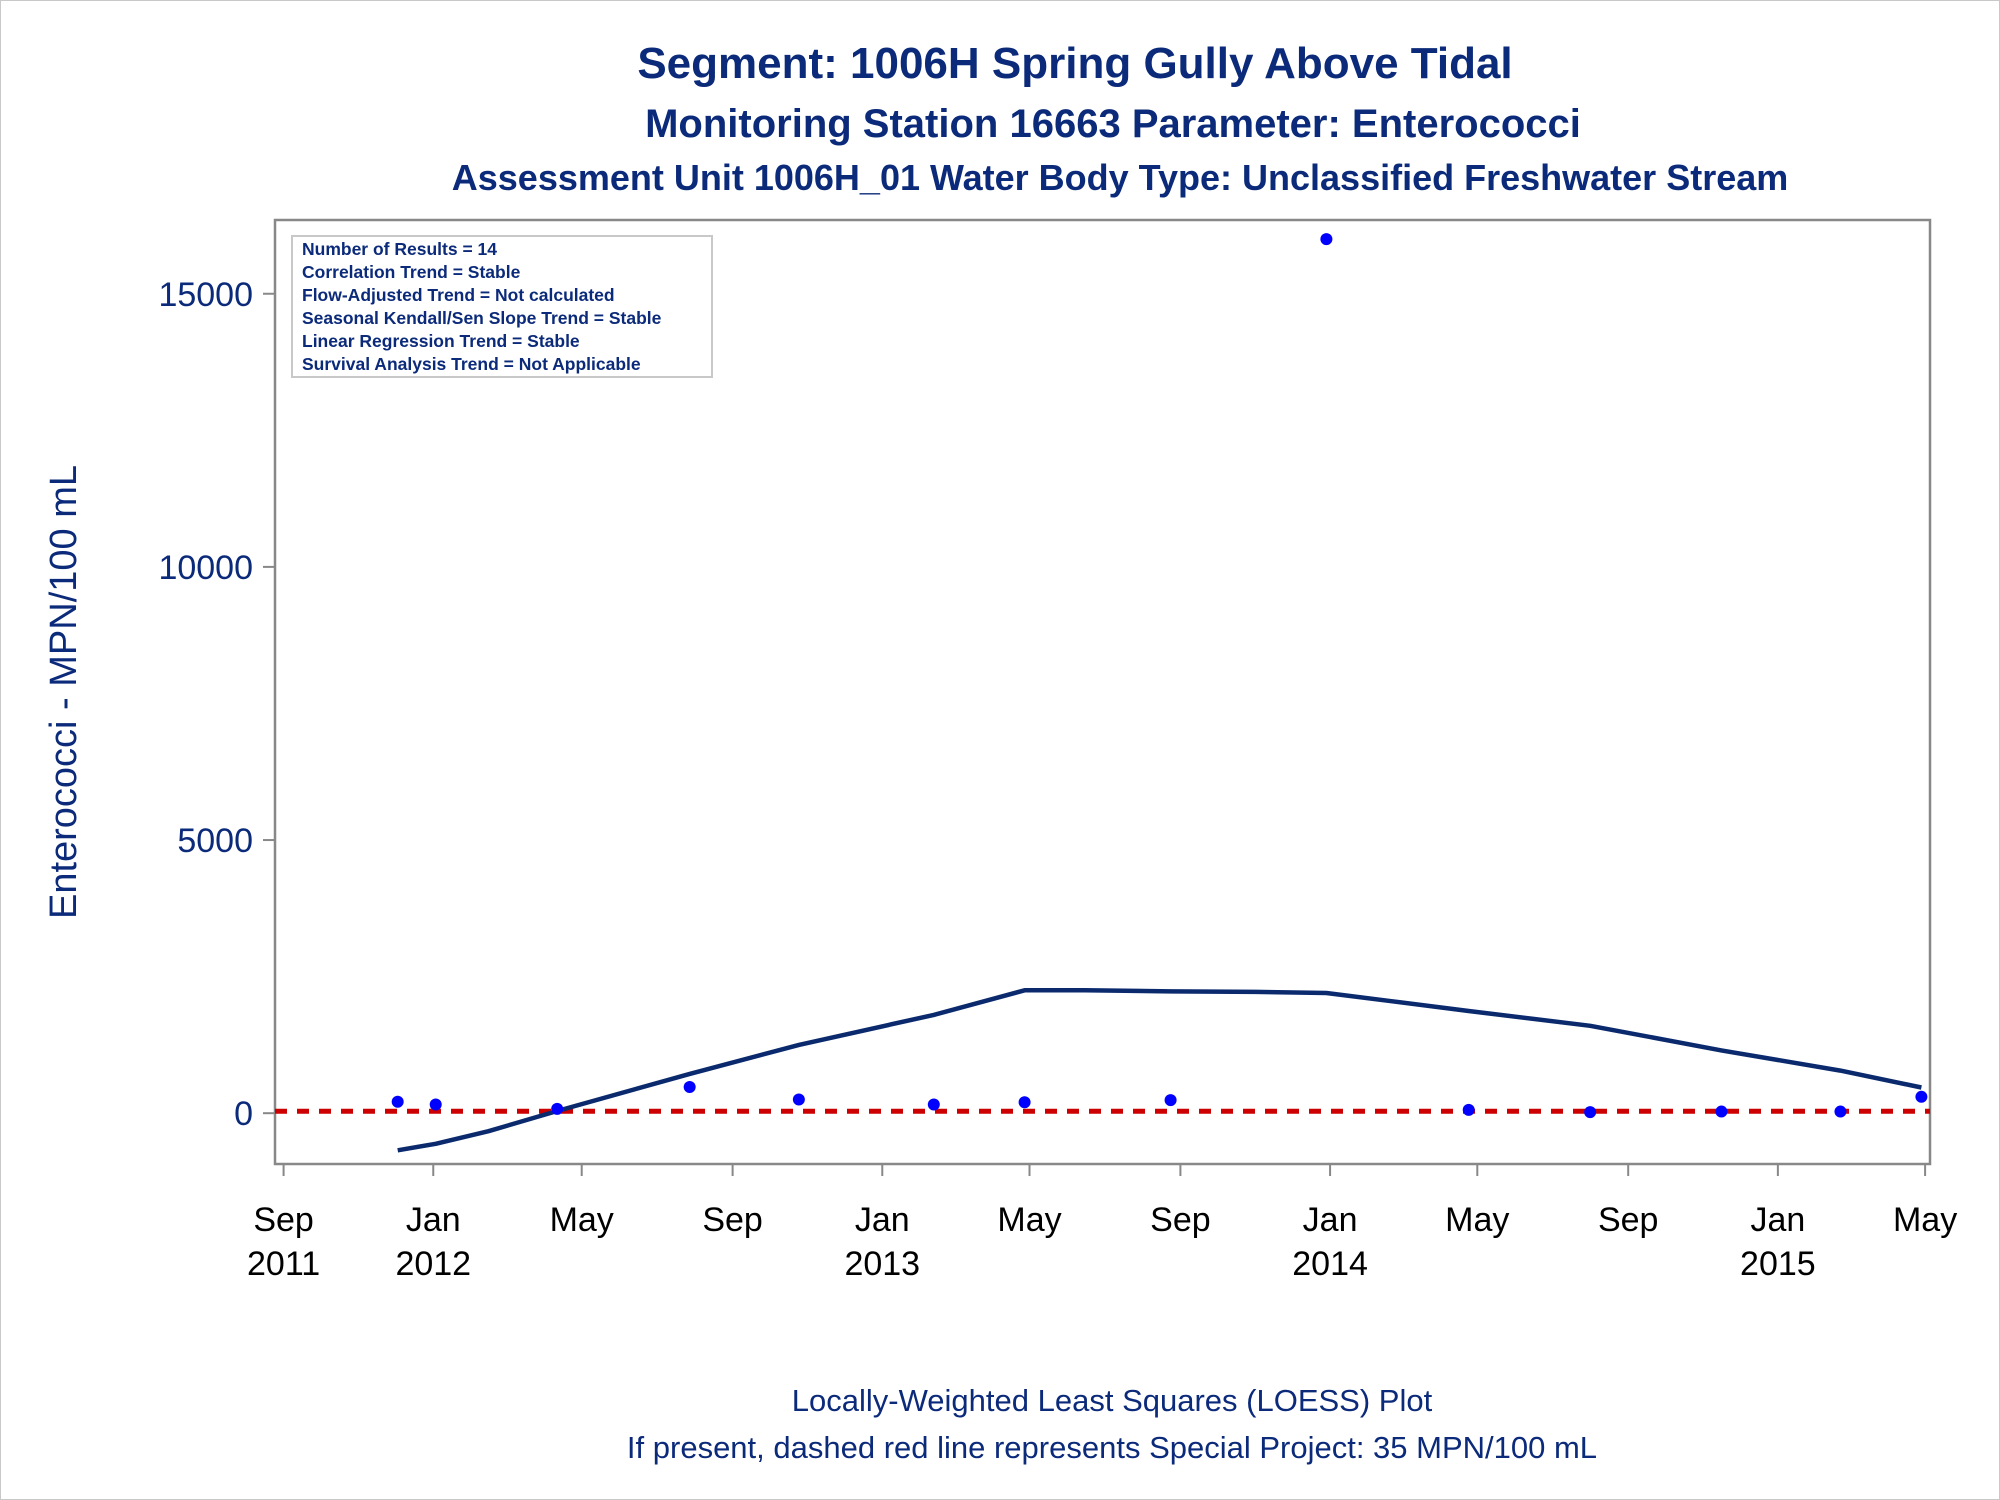 Image resolution: width=2000 pixels, height=1500 pixels. I want to click on y-axis-label: Enterococci - MPN/100 mL, so click(64, 692).